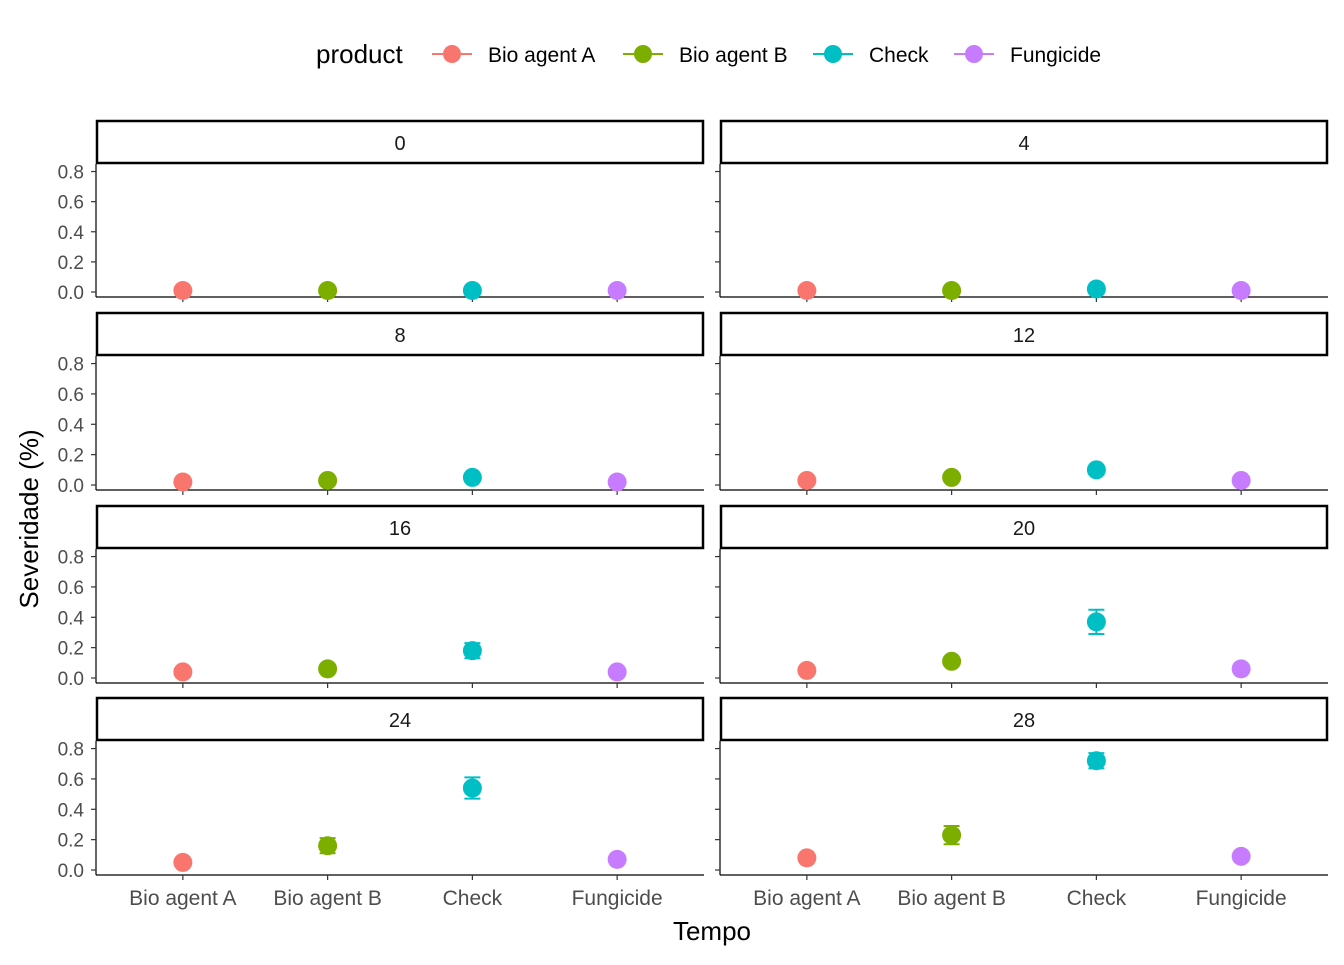  What do you see at coordinates (381, 597) in the screenshot?
I see `facet-panel: 16 0.0 0.2 0.4 0.6 0.8` at bounding box center [381, 597].